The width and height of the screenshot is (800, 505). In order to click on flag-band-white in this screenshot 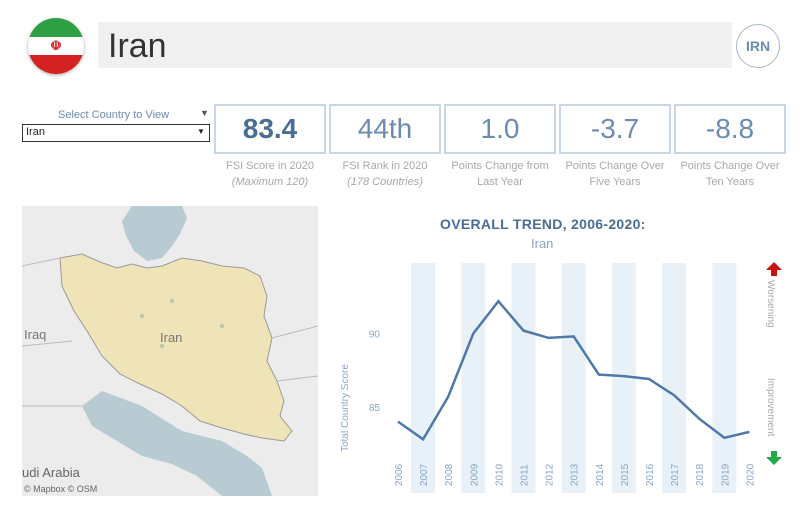, I will do `click(56, 46)`.